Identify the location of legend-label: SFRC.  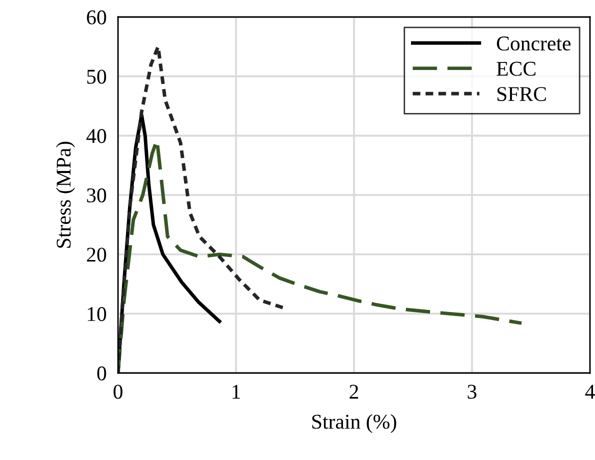
(521, 94).